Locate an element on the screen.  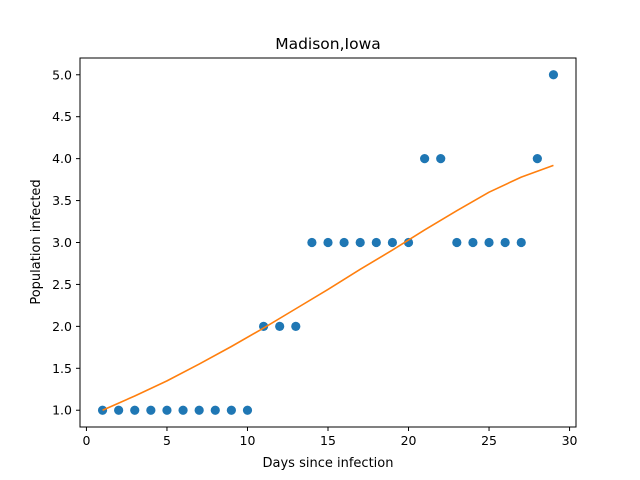
y-tick-label: 1.0 is located at coordinates (62, 410).